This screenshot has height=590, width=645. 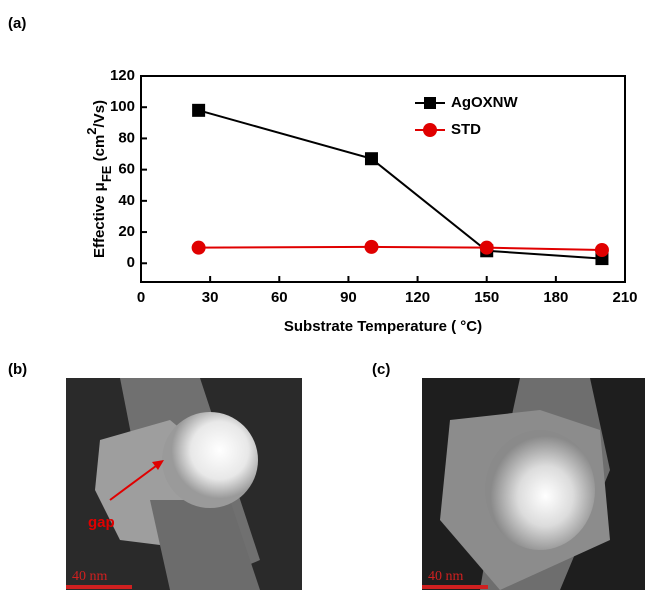 I want to click on panel-label: (a), so click(x=17, y=23).